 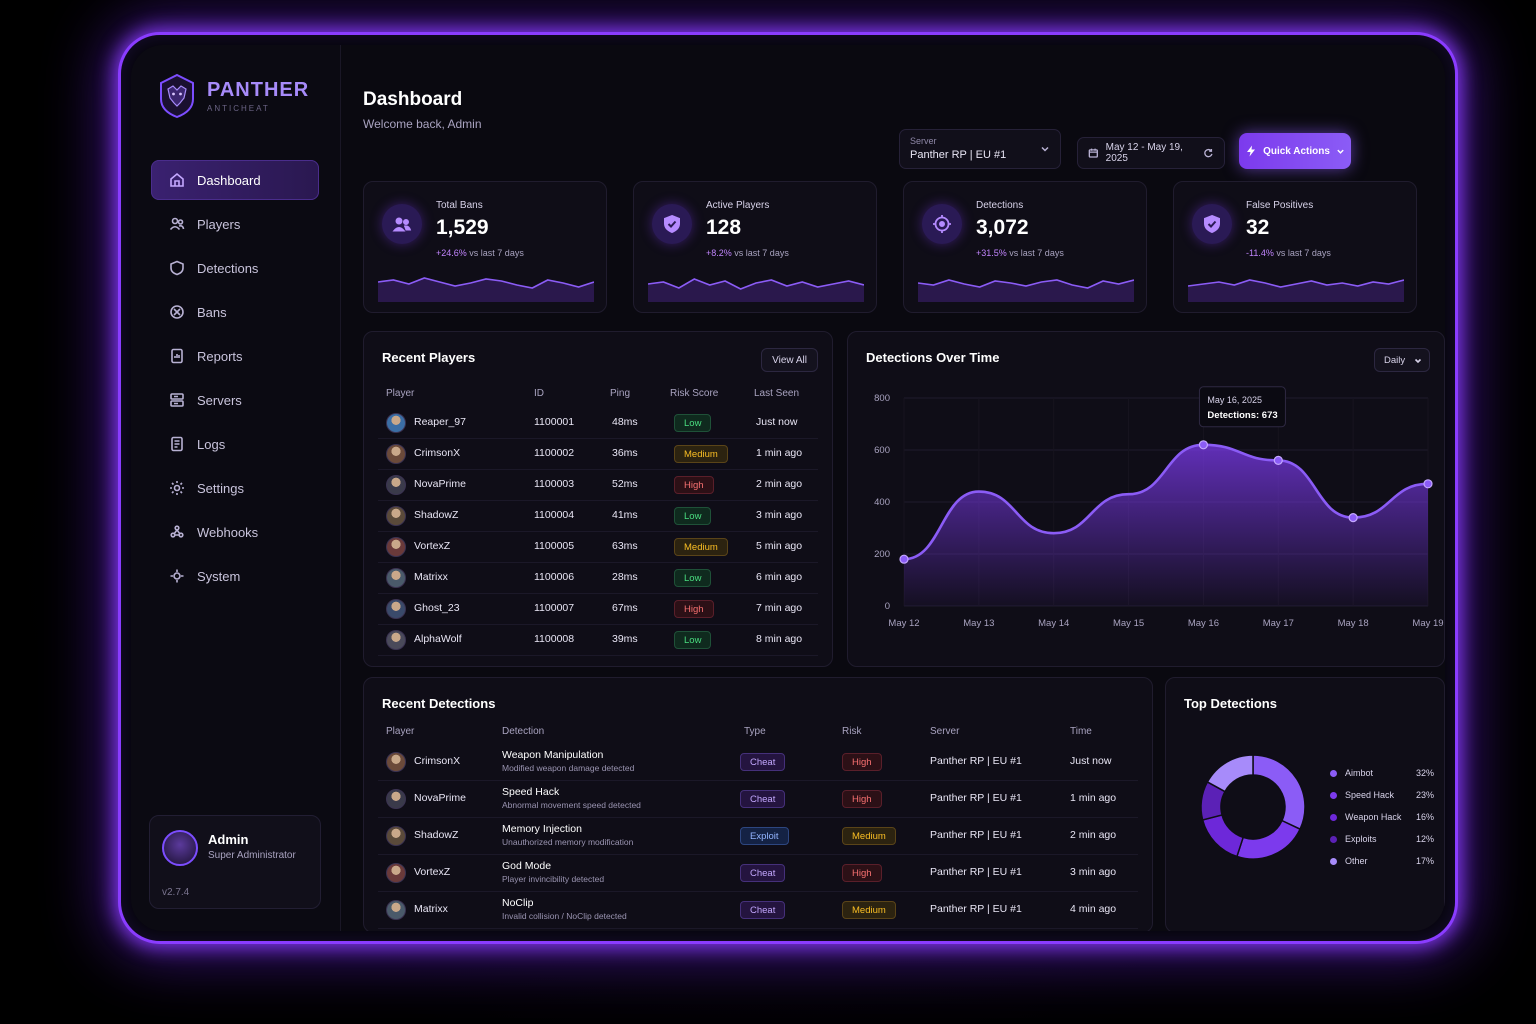 I want to click on sidebar-item-label: Bans, so click(x=212, y=312).